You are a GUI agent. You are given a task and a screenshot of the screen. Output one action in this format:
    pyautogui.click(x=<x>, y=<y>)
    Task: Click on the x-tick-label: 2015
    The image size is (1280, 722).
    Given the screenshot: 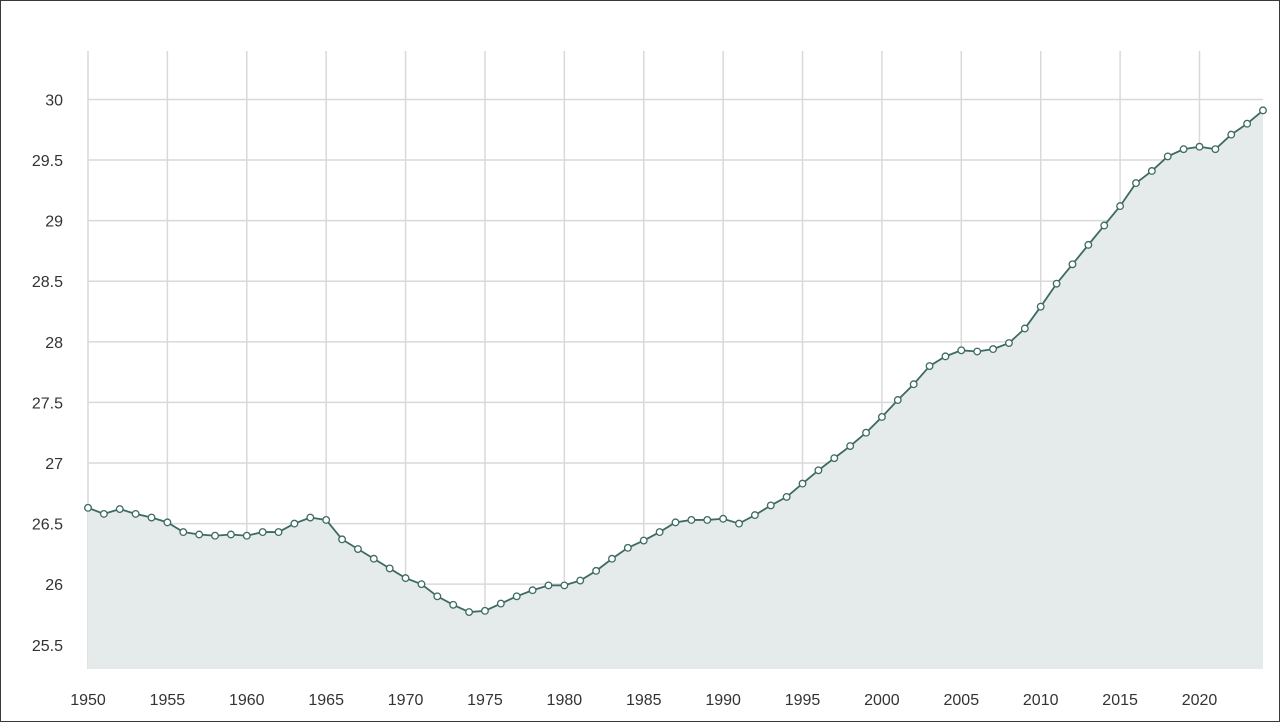 What is the action you would take?
    pyautogui.click(x=1120, y=700)
    